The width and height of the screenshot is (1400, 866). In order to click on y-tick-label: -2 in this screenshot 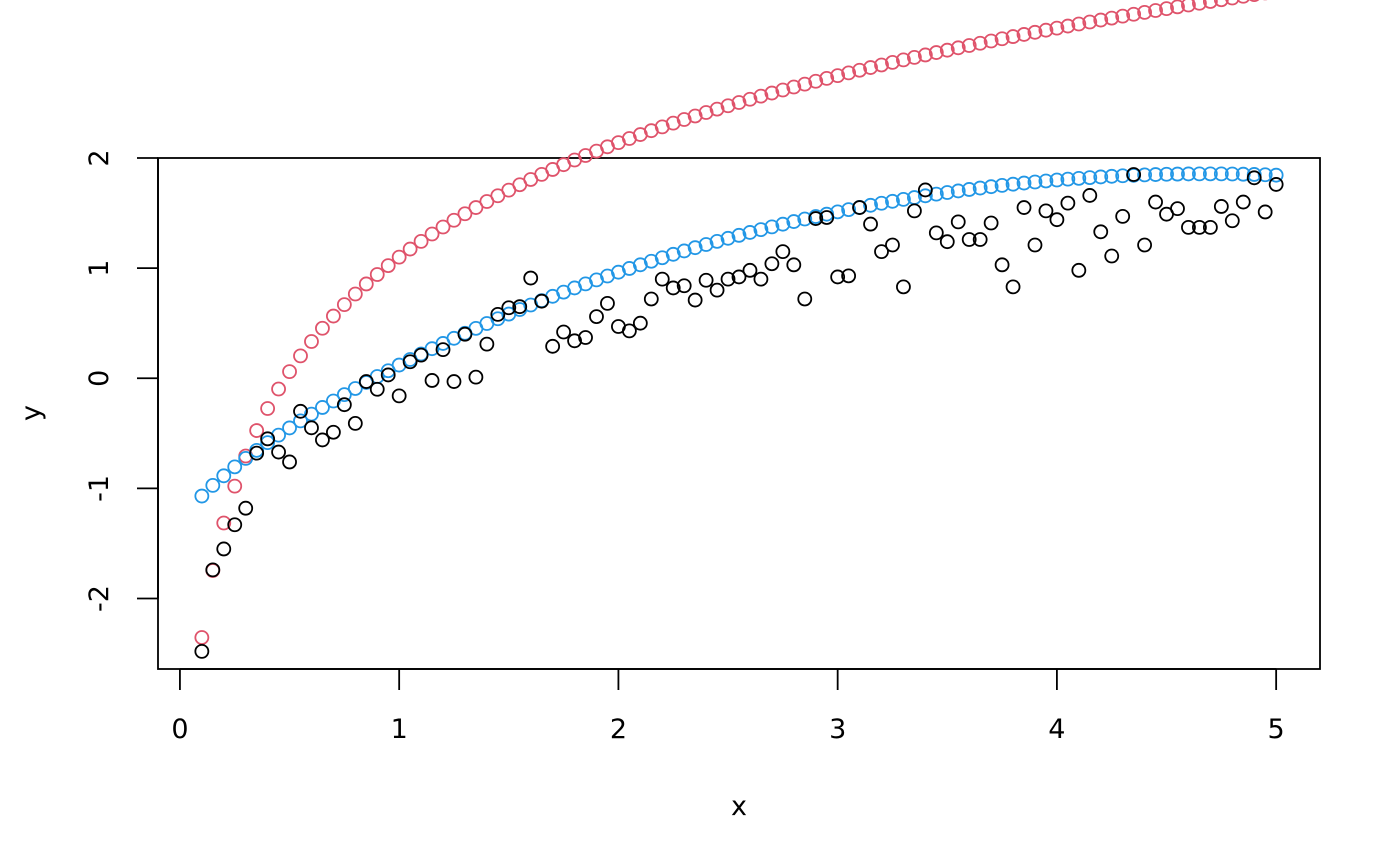, I will do `click(99, 598)`.